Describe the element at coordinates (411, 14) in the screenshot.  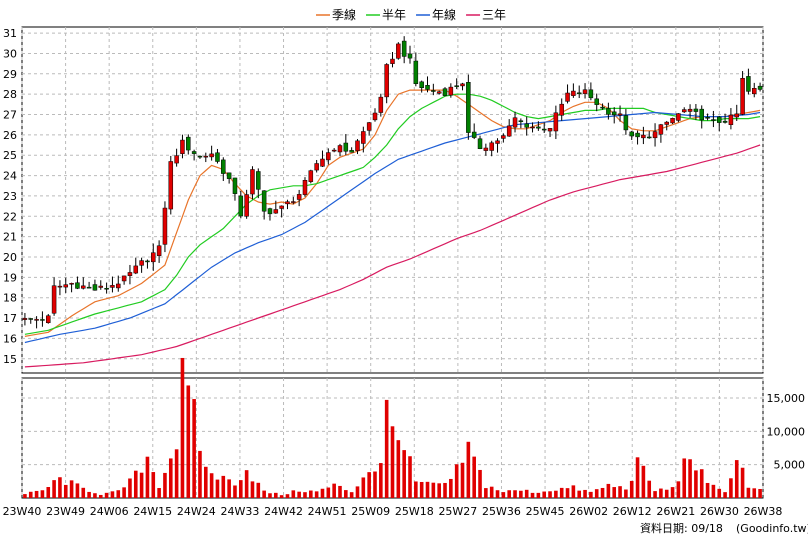
I see `legend: 季線 半年 年線 三年` at that location.